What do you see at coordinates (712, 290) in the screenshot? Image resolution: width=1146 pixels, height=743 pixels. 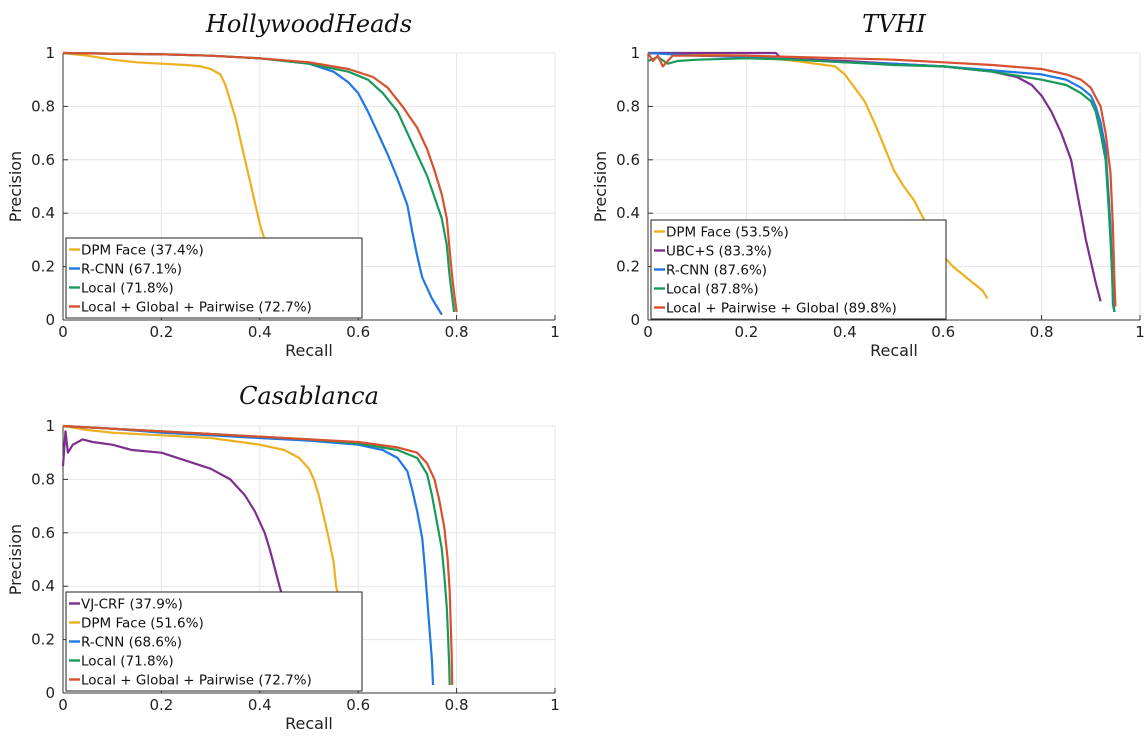 I see `legend-entry: Local (87.8%)` at bounding box center [712, 290].